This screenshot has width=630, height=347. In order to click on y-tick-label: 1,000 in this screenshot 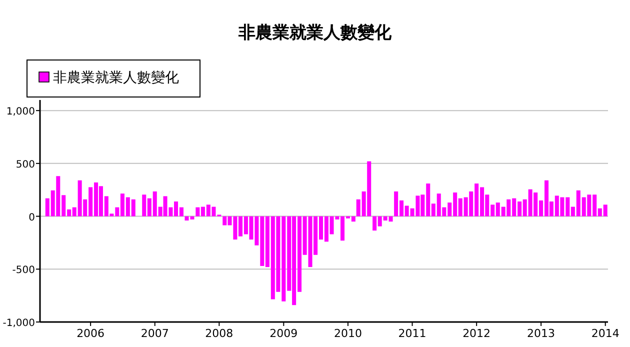, I will do `click(20, 112)`.